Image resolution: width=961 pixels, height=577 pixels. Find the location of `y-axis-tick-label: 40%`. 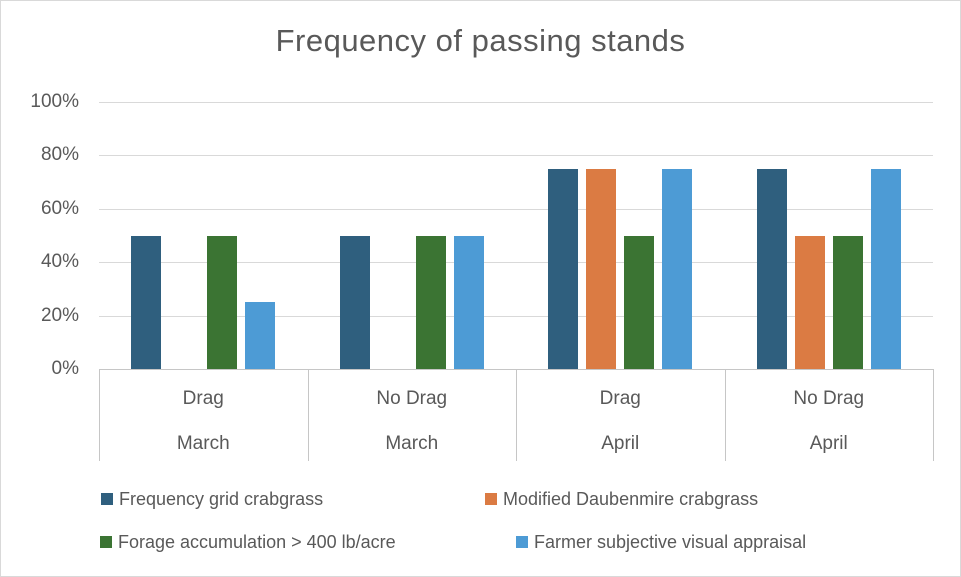

y-axis-tick-label: 40% is located at coordinates (59, 262).